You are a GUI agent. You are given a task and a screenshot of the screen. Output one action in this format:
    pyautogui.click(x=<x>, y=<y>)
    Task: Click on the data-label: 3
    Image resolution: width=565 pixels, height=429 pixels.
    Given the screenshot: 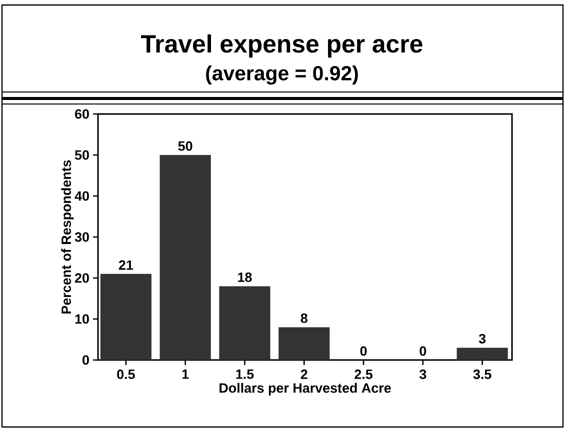 What is the action you would take?
    pyautogui.click(x=482, y=339)
    